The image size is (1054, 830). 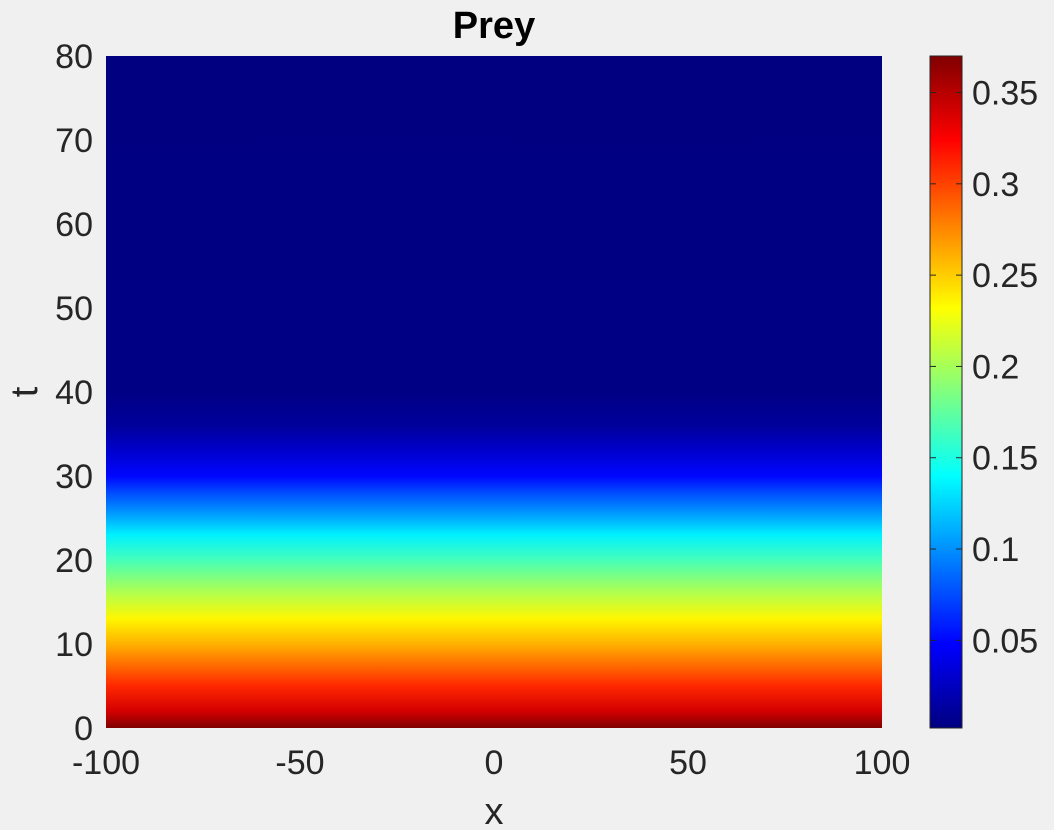 What do you see at coordinates (494, 26) in the screenshot?
I see `chart-title: Prey` at bounding box center [494, 26].